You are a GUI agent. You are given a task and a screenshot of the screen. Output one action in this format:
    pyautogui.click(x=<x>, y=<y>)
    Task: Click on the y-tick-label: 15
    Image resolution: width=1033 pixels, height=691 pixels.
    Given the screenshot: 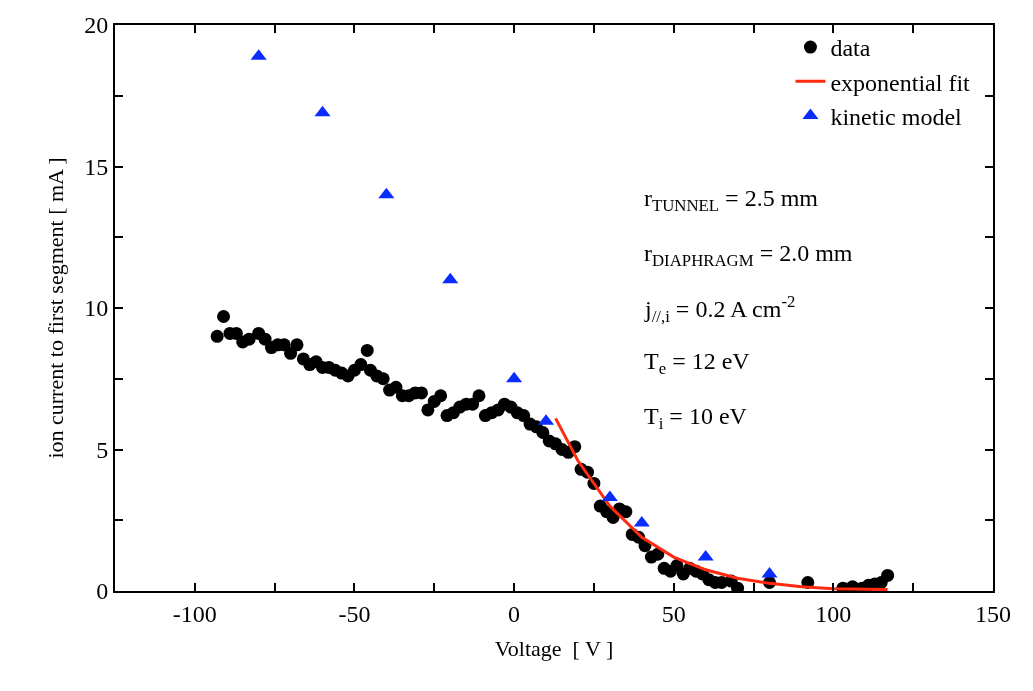 What is the action you would take?
    pyautogui.click(x=96, y=166)
    